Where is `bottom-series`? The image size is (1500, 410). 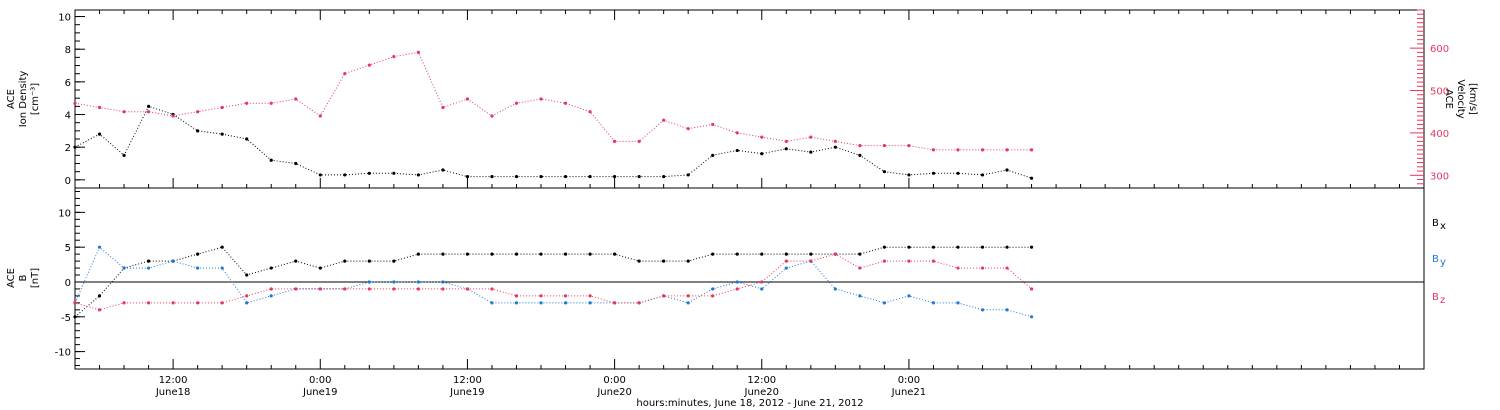
bottom-series is located at coordinates (553, 282).